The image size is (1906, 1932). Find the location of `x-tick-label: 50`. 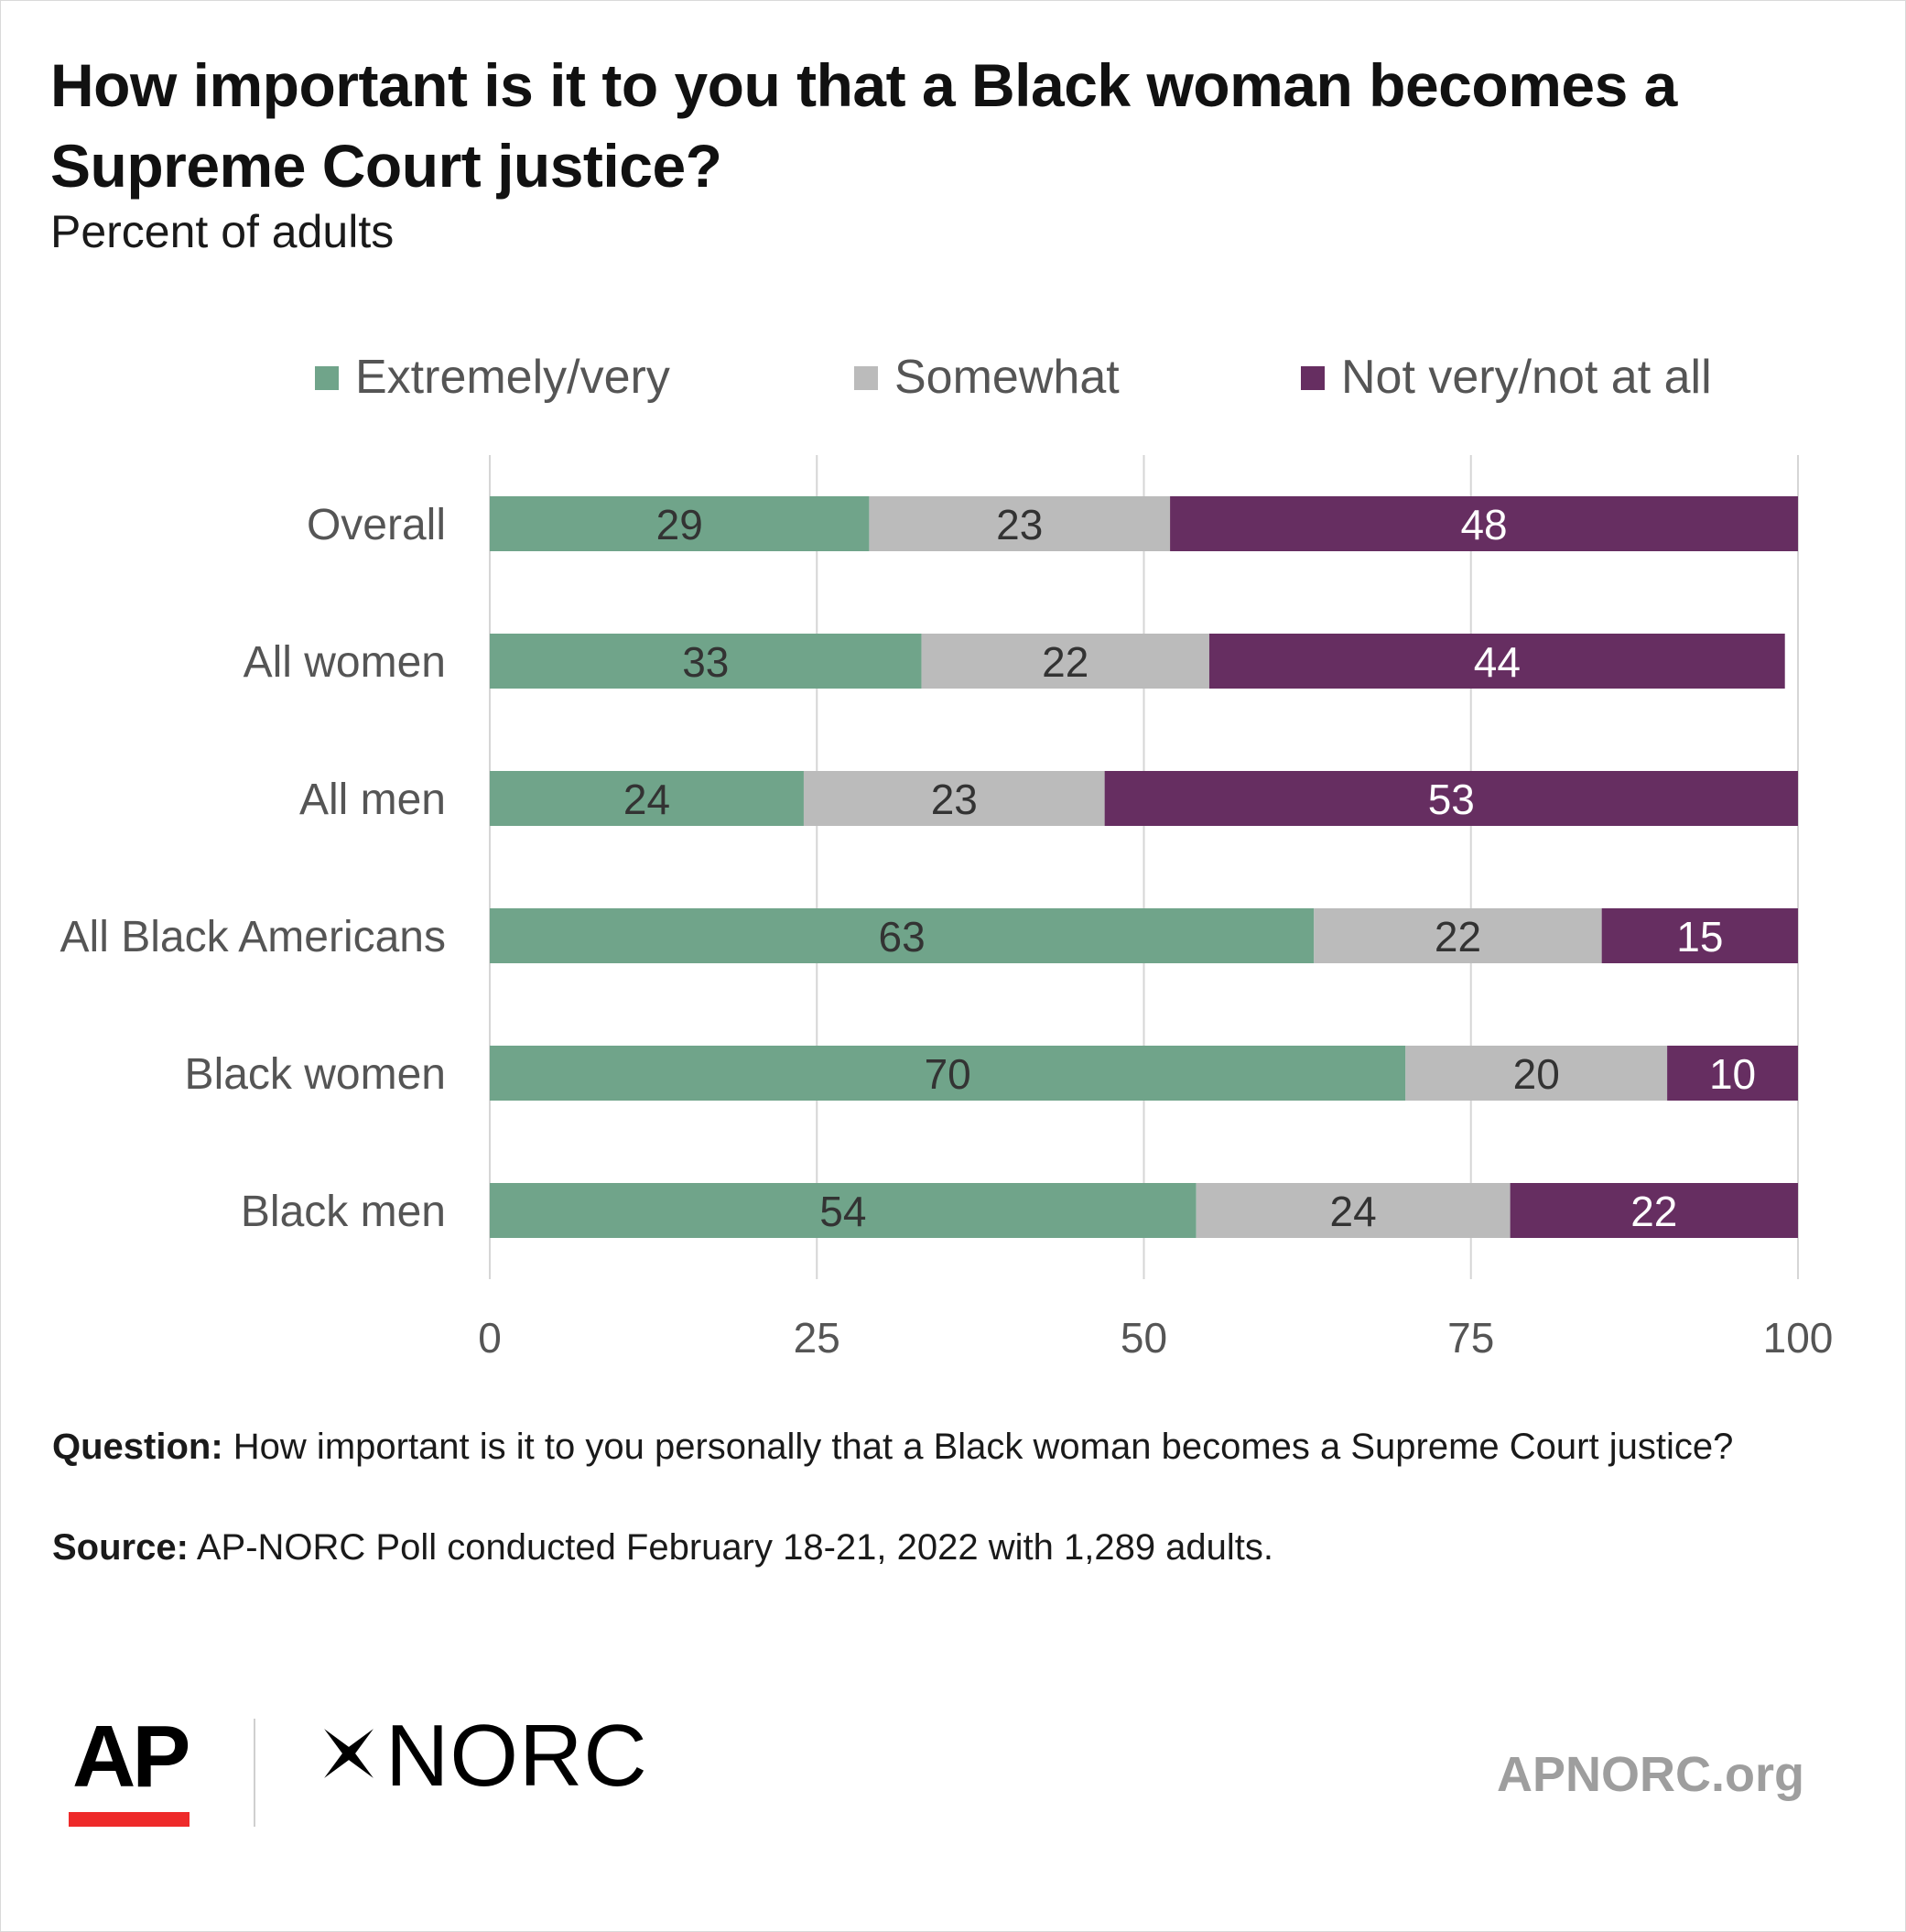

x-tick-label: 50 is located at coordinates (1144, 1335).